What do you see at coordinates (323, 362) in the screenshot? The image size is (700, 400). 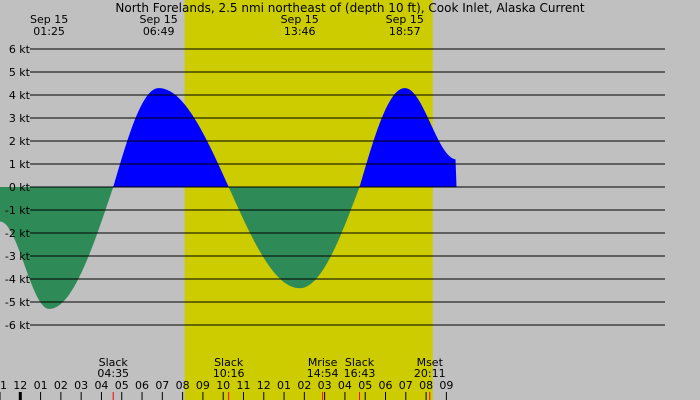 I see `event-label: Mrise` at bounding box center [323, 362].